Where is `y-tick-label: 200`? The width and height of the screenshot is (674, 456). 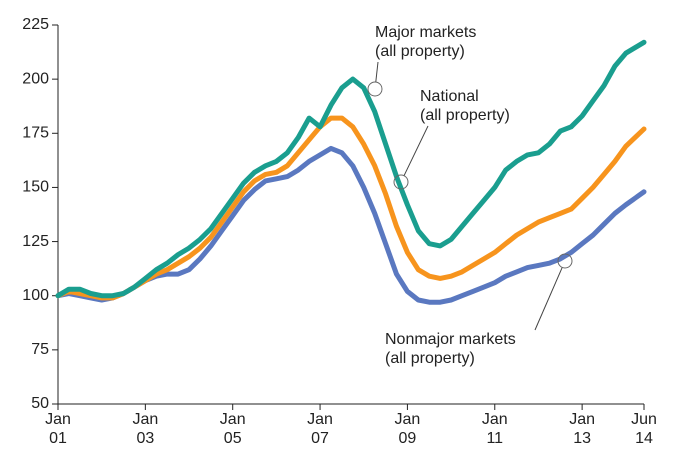 y-tick-label: 200 is located at coordinates (35, 78).